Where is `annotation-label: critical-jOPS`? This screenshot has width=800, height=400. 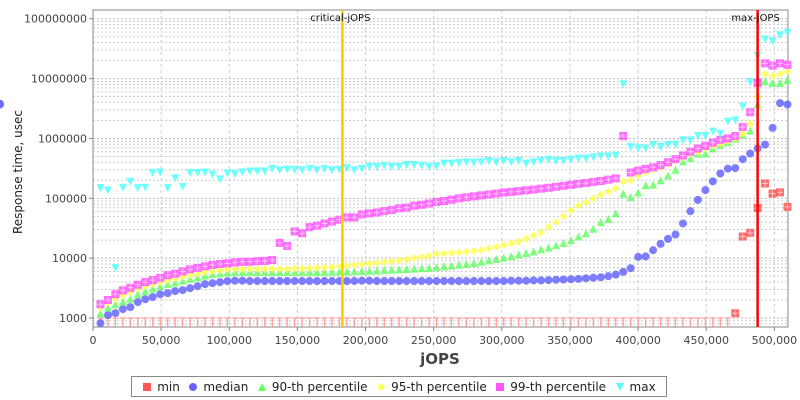
annotation-label: critical-jOPS is located at coordinates (340, 18).